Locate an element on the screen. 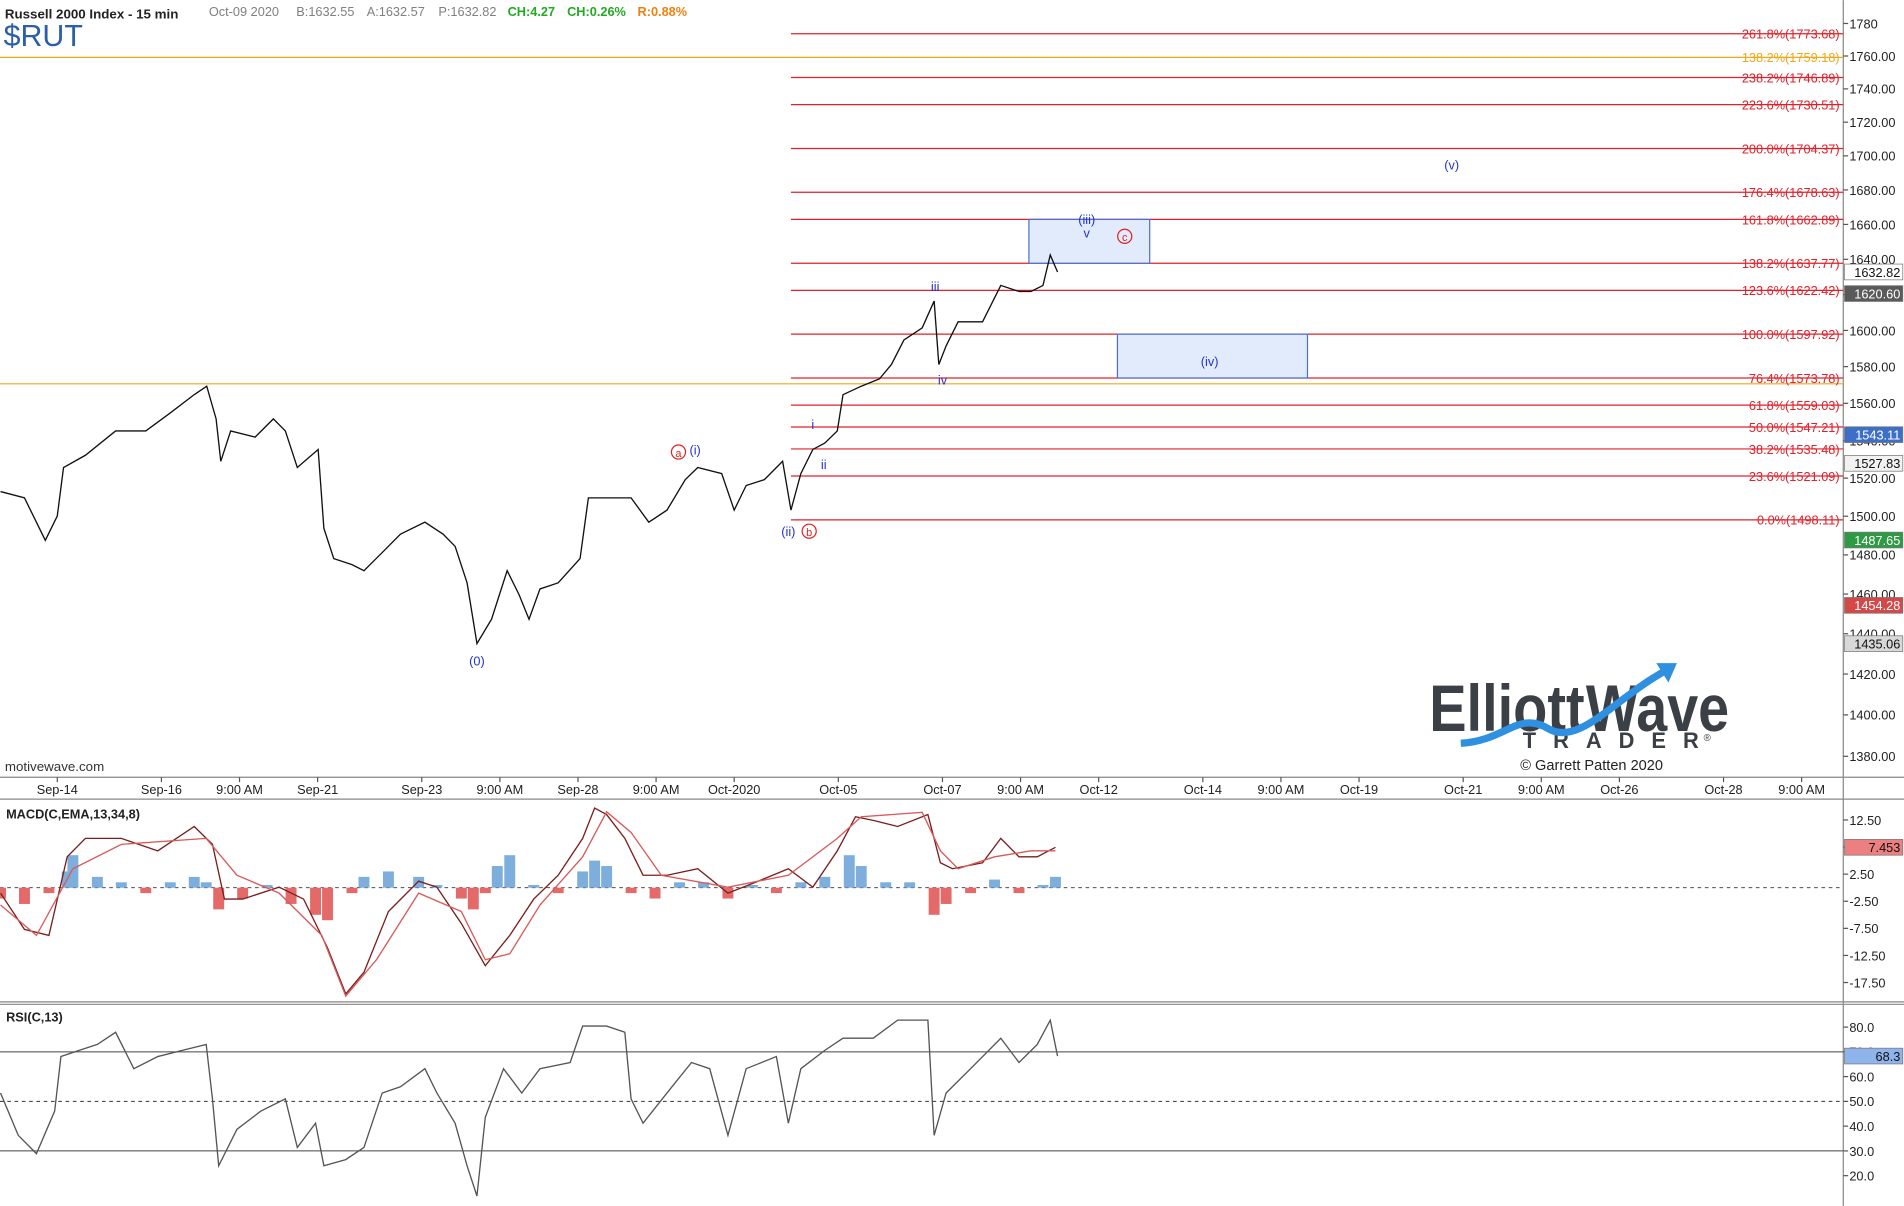  chart-title: Russell 2000 Index - 15 min is located at coordinates (92, 13).